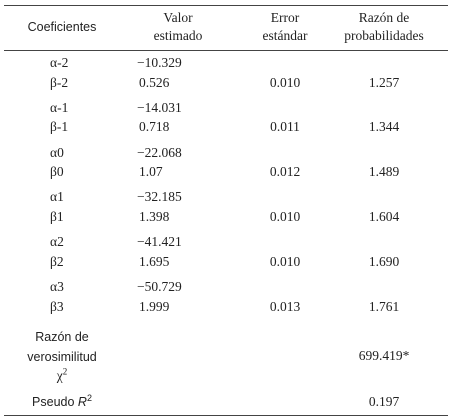 The height and width of the screenshot is (420, 452). What do you see at coordinates (59, 82) in the screenshot?
I see `beta-label: β-2` at bounding box center [59, 82].